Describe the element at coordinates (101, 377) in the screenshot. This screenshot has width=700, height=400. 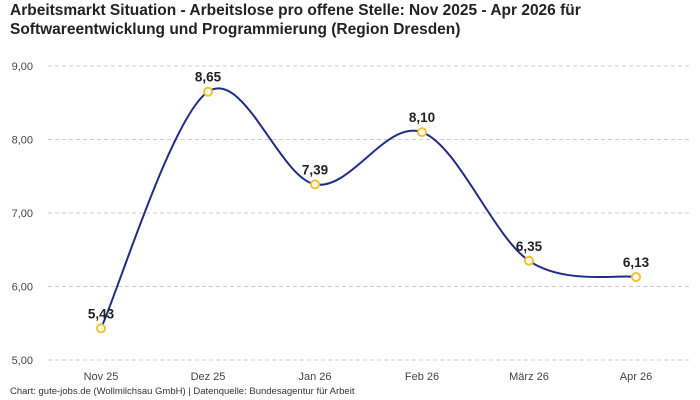
I see `x-tick-label: Nov 25` at that location.